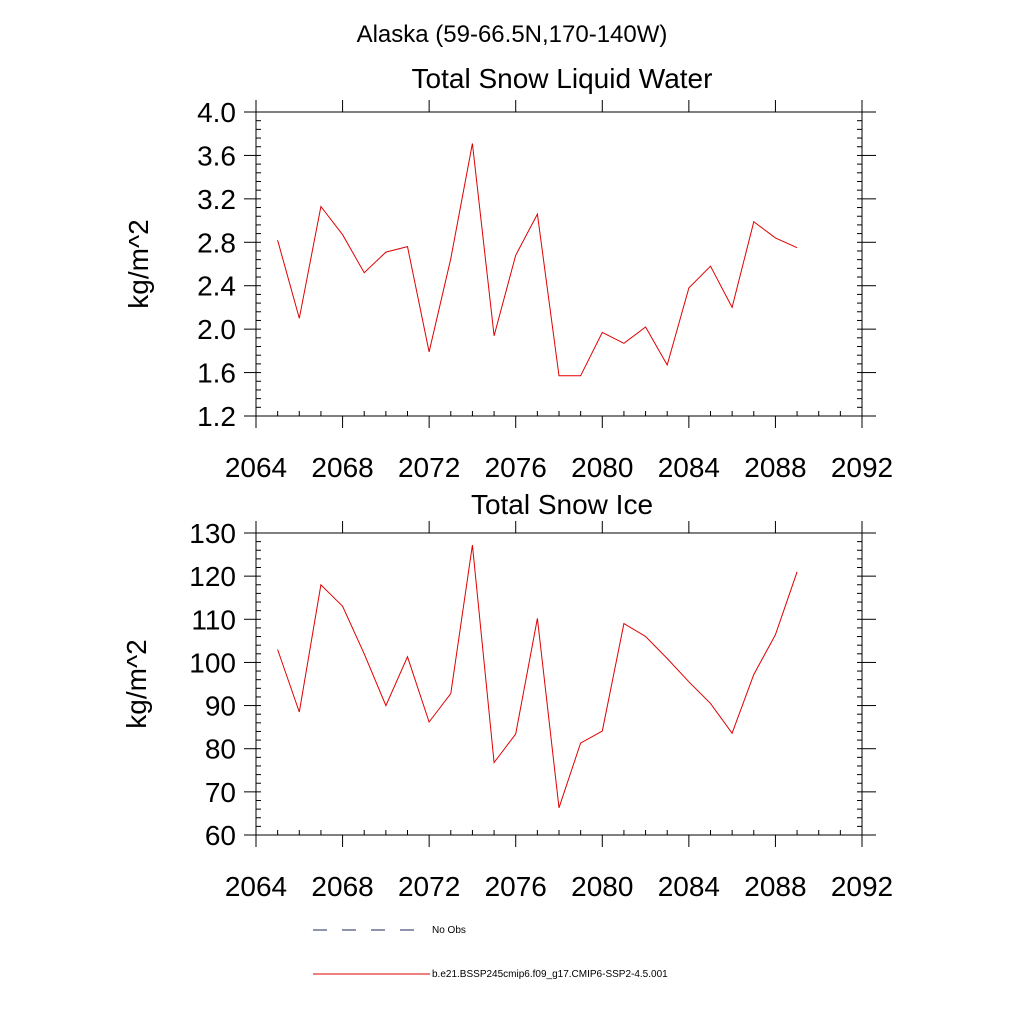 The image size is (1024, 1024). I want to click on y-tick-label: 60, so click(220, 835).